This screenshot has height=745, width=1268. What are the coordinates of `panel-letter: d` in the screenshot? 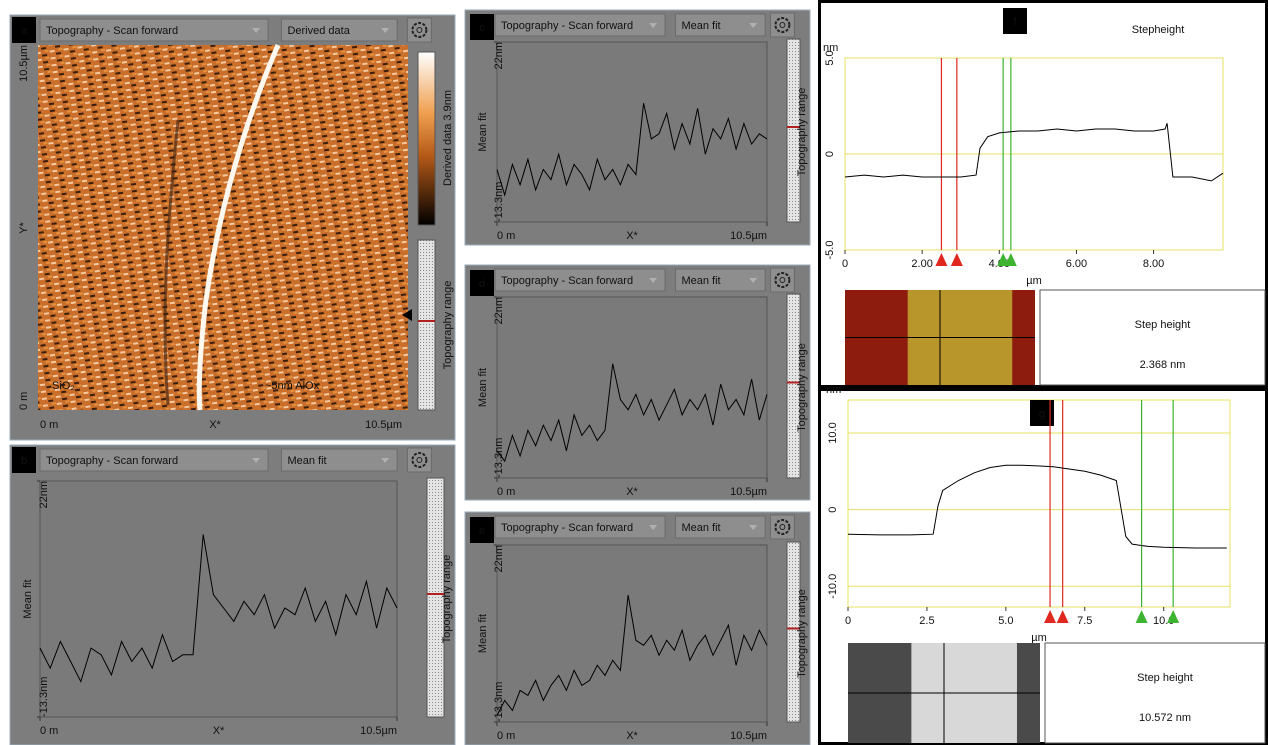 It's located at (482, 284).